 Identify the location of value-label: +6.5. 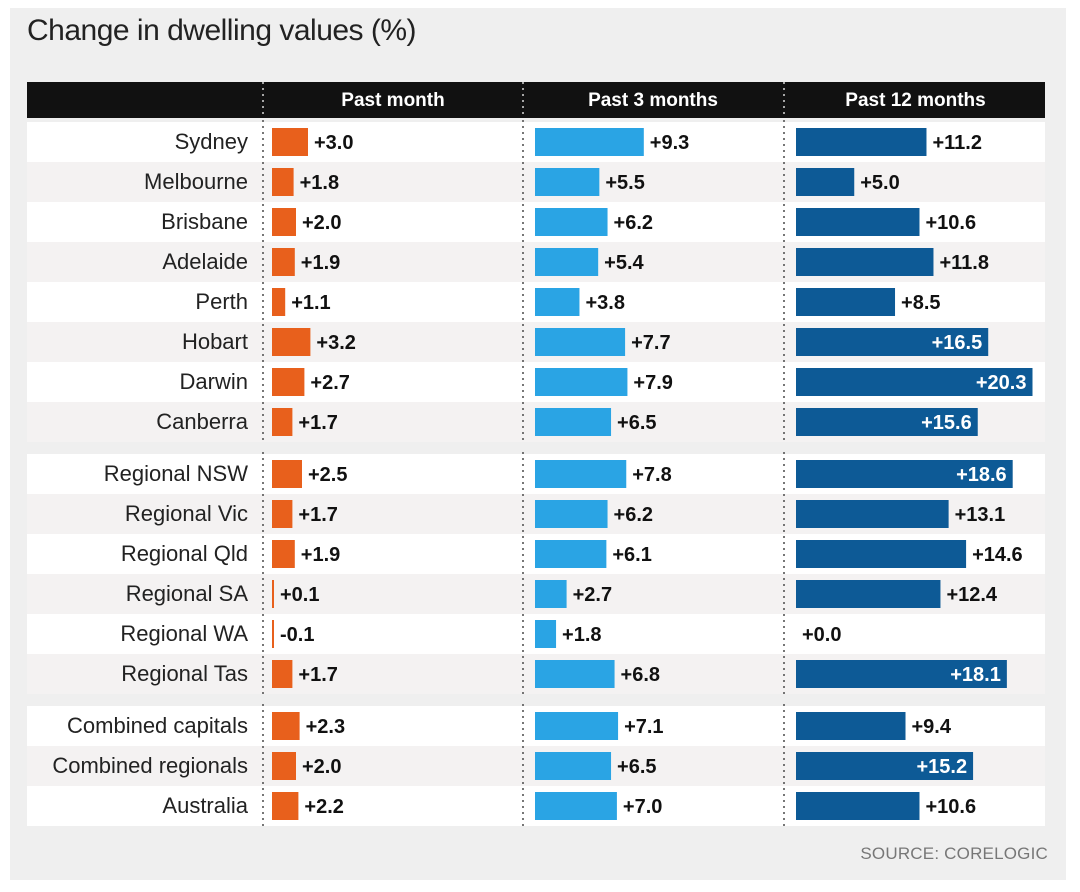
(636, 423).